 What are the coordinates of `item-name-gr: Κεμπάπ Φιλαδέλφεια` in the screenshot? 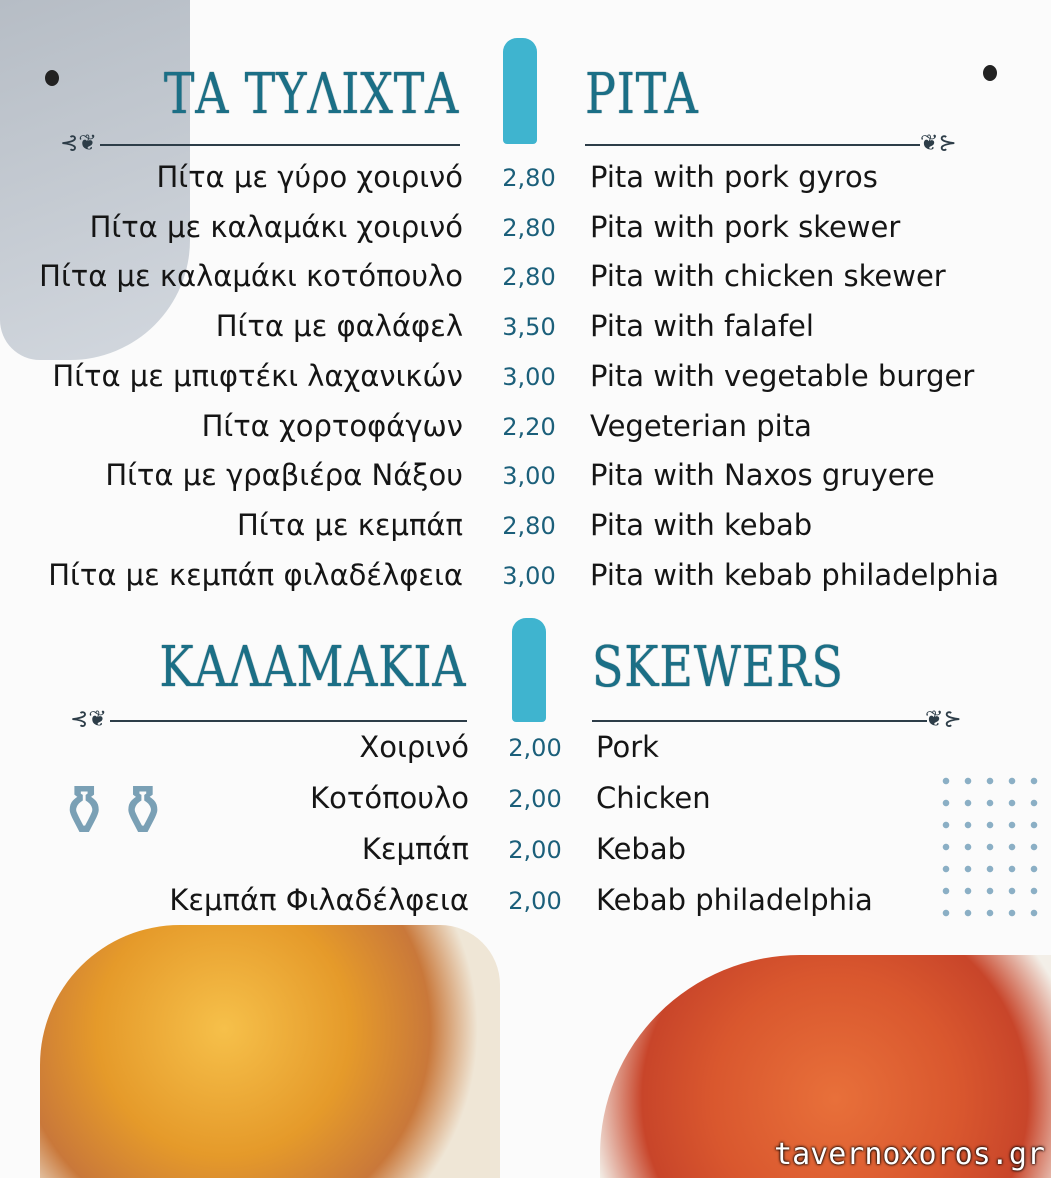 It's located at (319, 900).